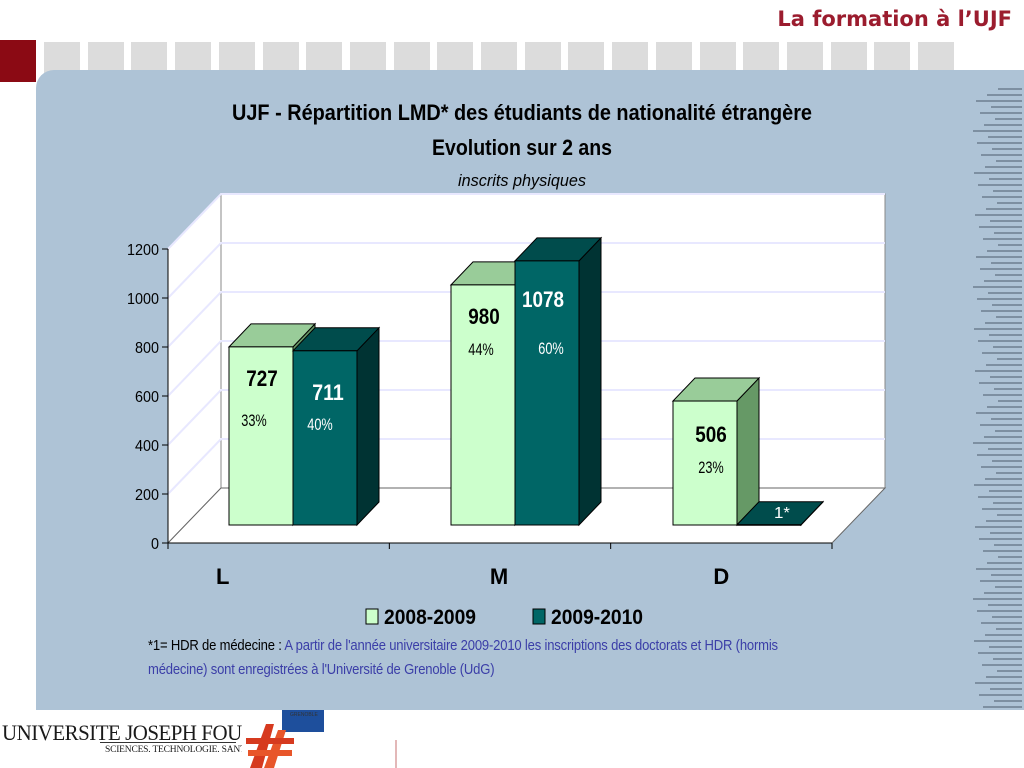 The image size is (1024, 768). I want to click on y-tick-label: 400, so click(147, 446).